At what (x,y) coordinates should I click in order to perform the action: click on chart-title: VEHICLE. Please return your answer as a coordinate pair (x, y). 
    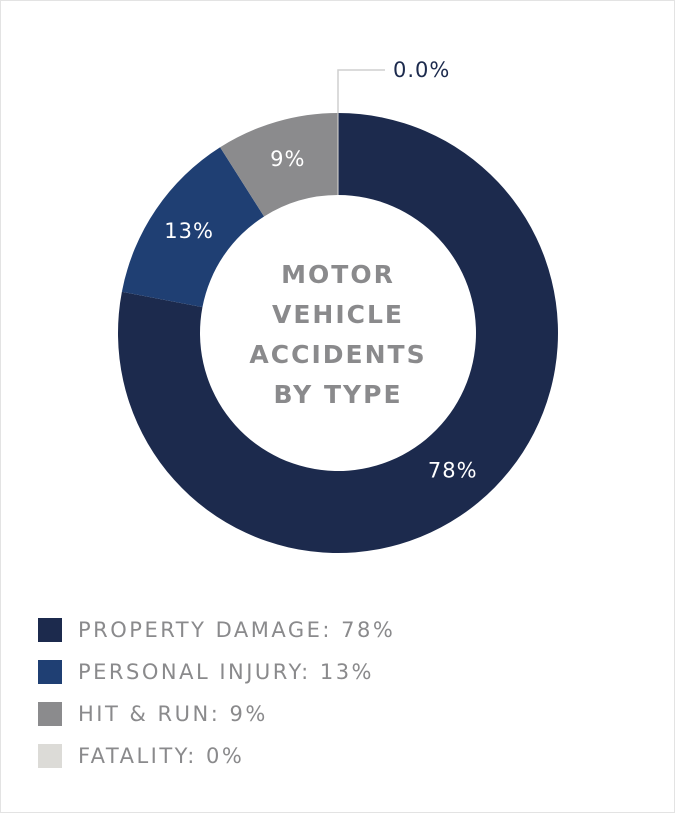
    Looking at the image, I should click on (338, 314).